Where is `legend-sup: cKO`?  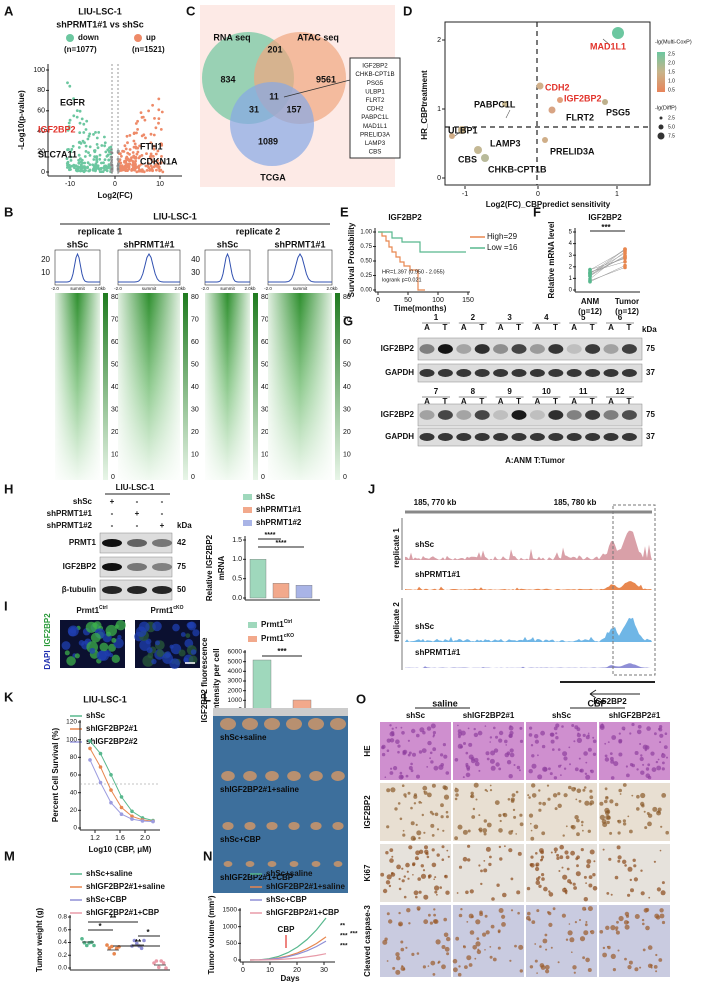
legend-sup: cKO is located at coordinates (289, 636).